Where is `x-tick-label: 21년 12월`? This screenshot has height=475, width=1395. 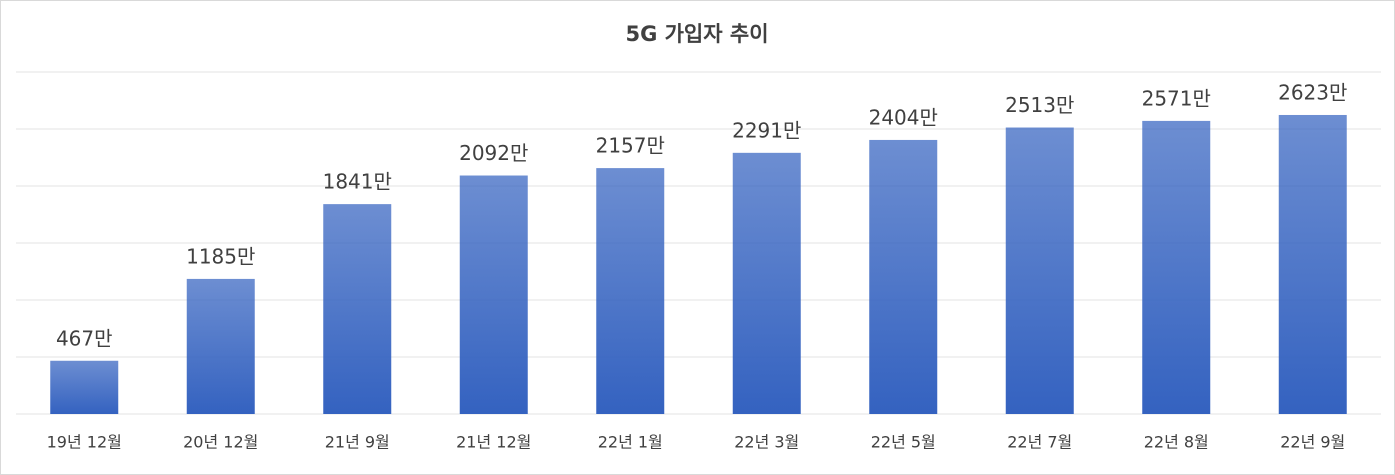 x-tick-label: 21년 12월 is located at coordinates (493, 442).